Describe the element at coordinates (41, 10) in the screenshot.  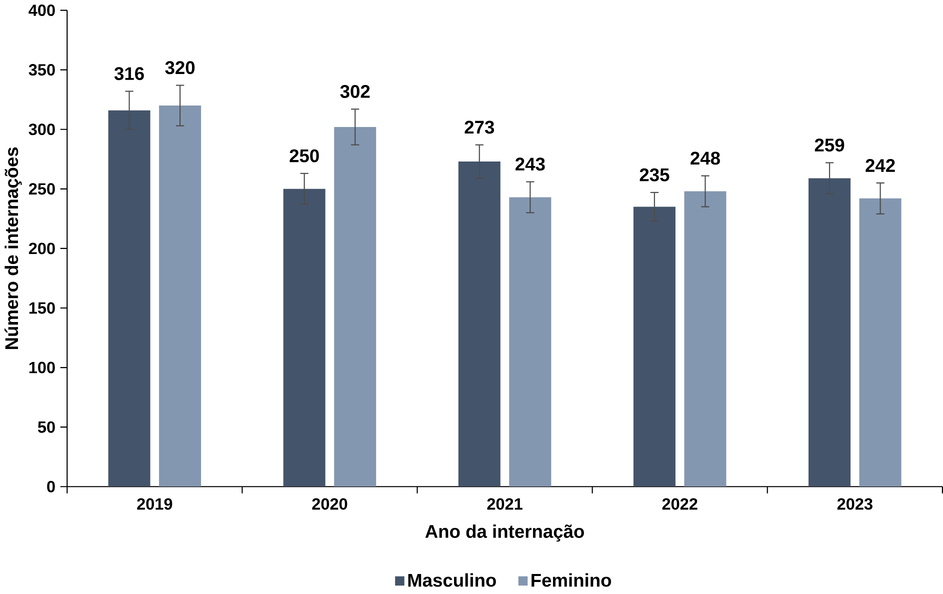
I see `y-tick-label: 400` at that location.